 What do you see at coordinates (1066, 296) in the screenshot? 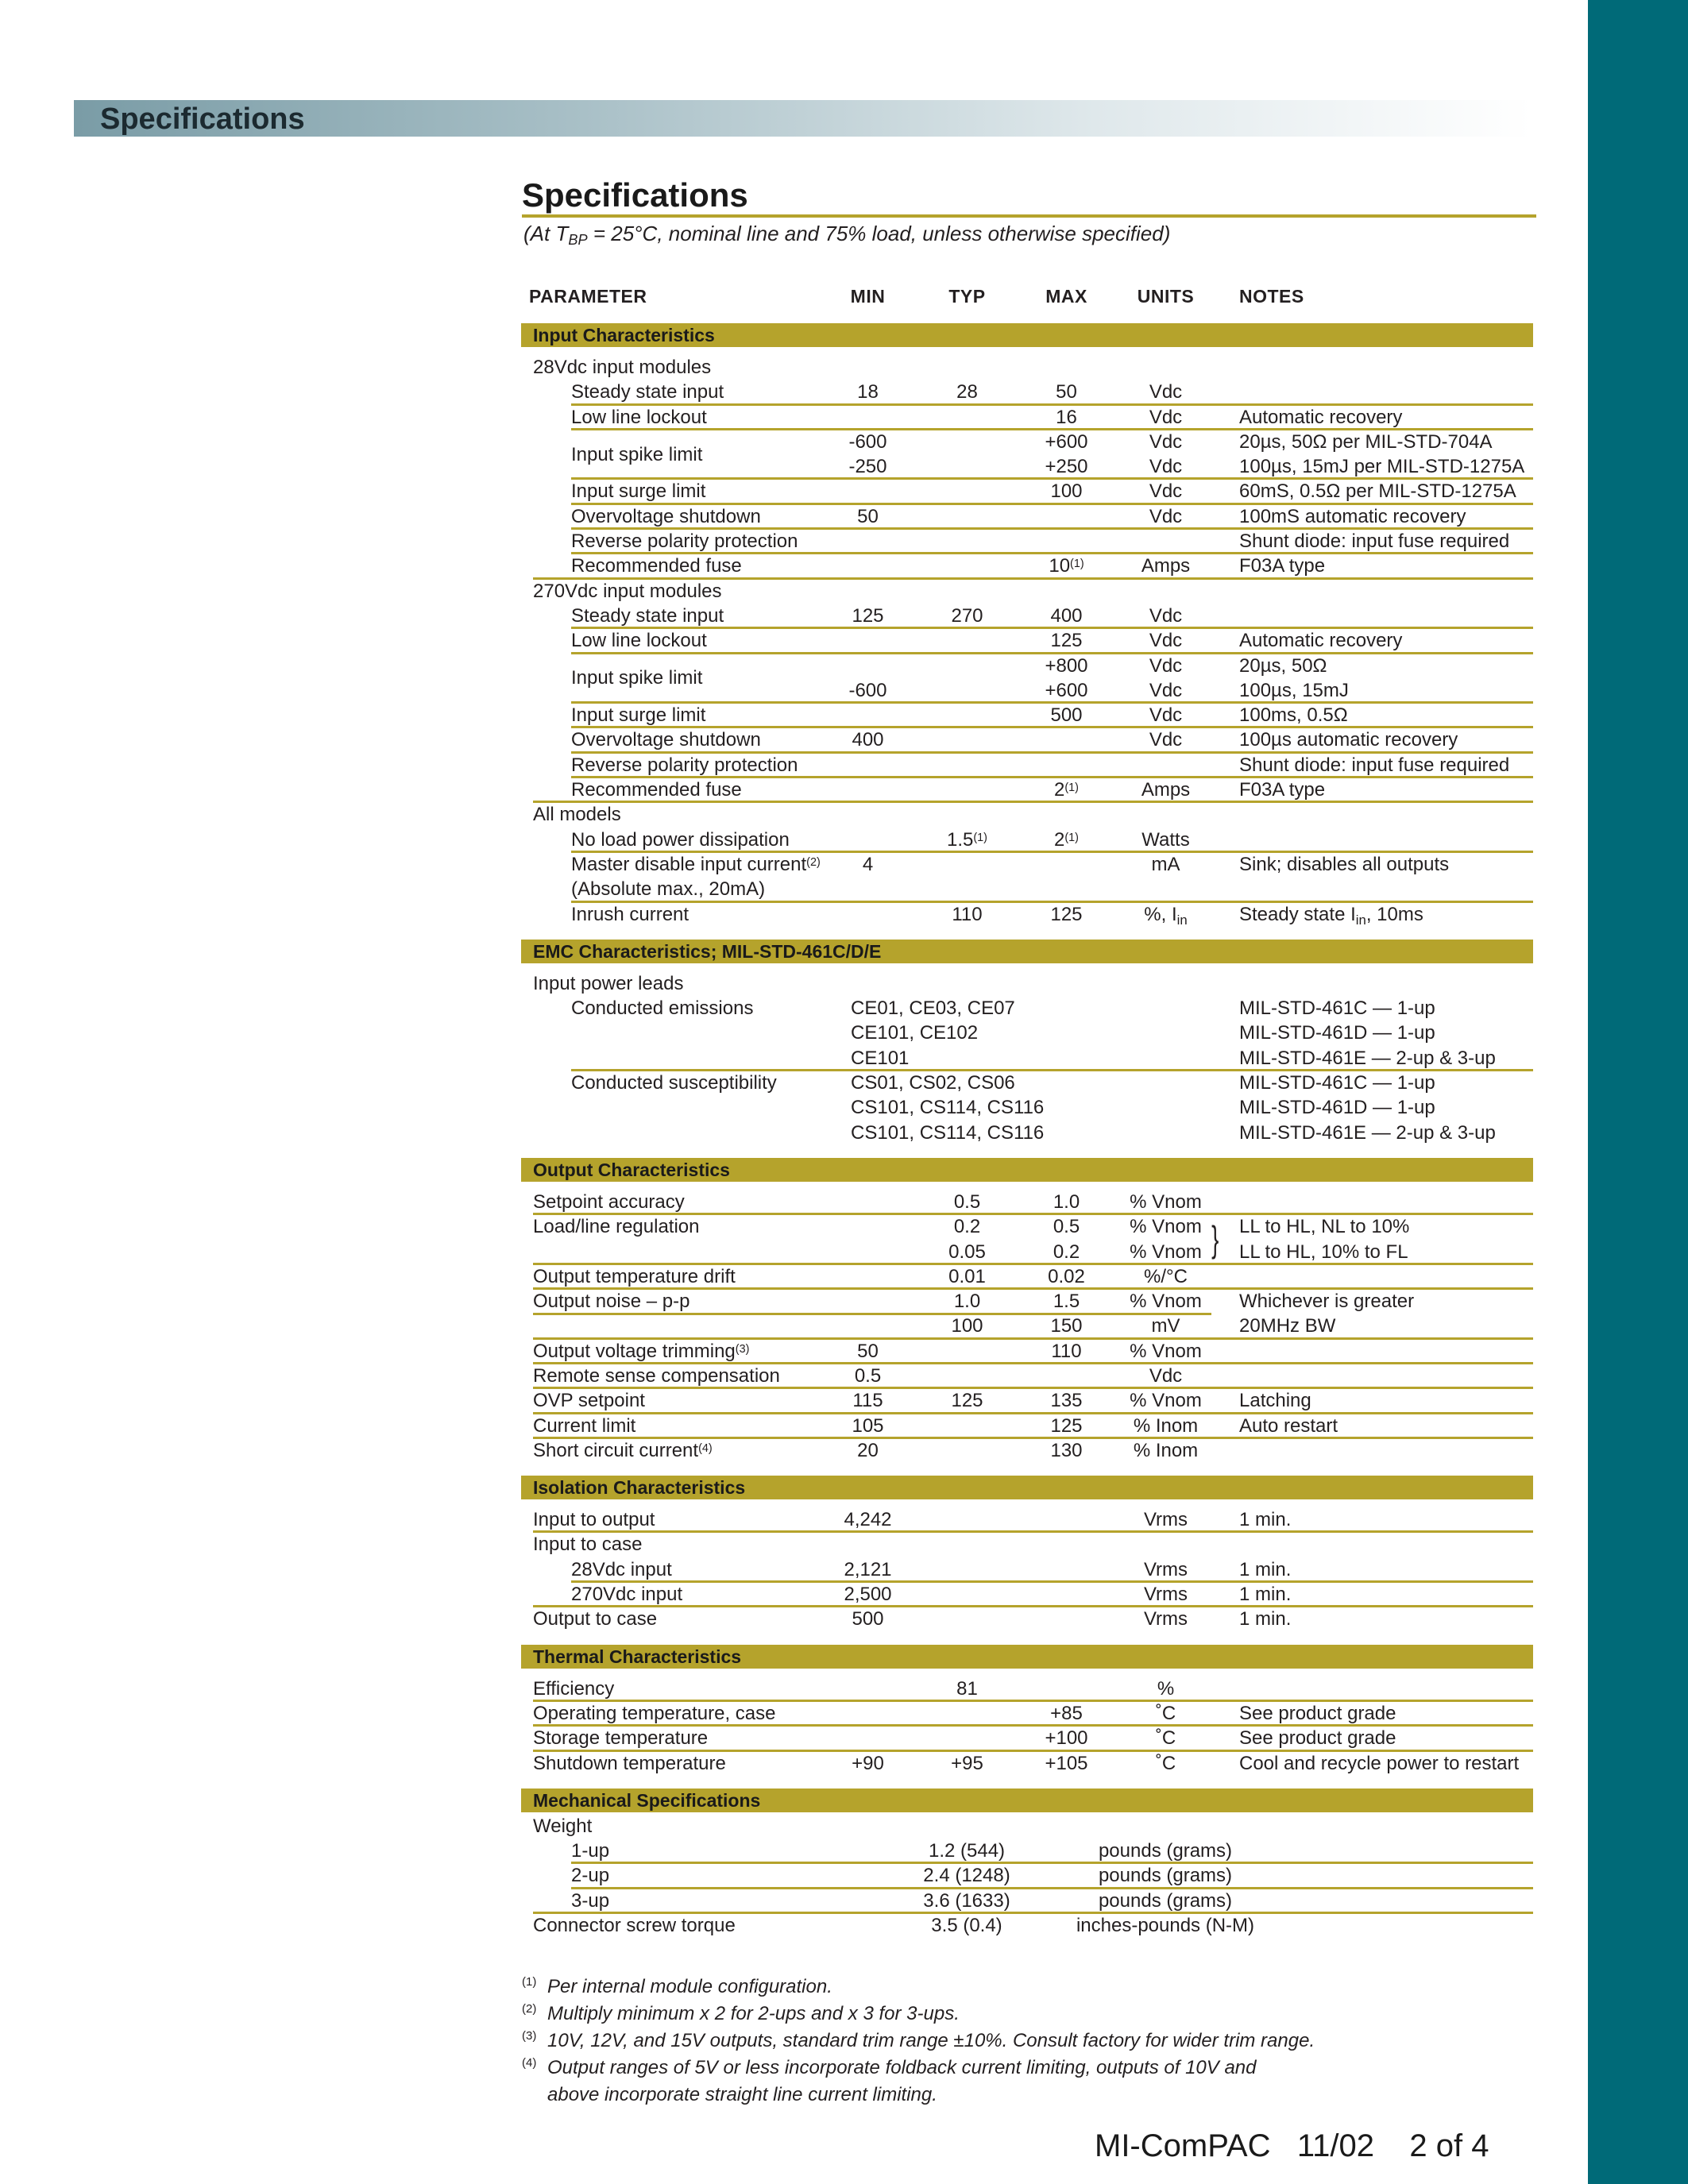
I see `col-max: MAX` at bounding box center [1066, 296].